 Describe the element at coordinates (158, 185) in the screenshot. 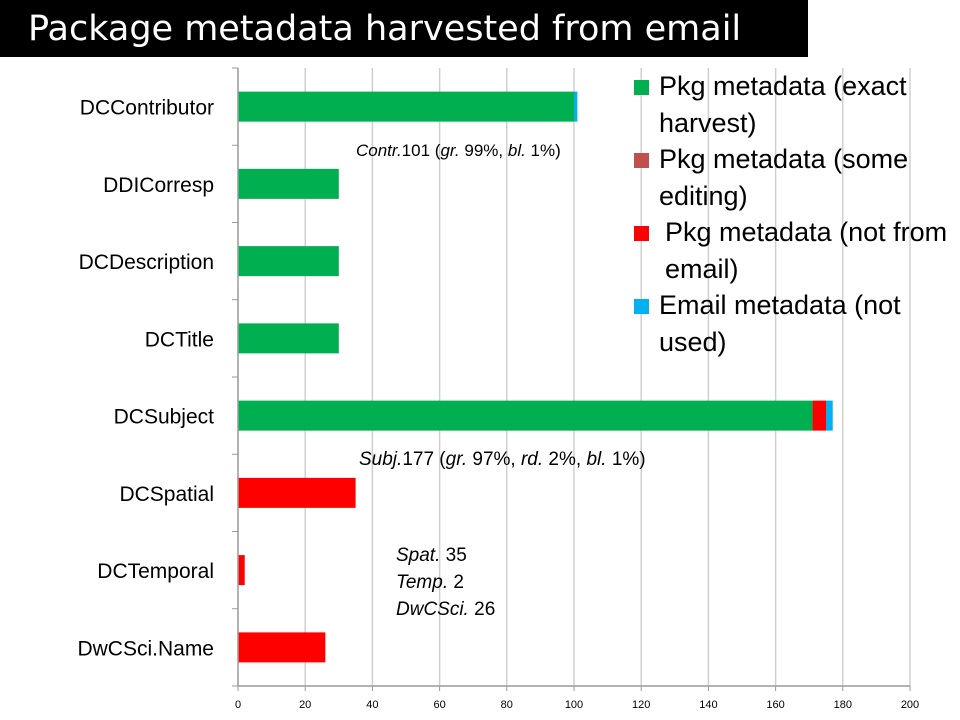

I see `category-label: DDICorresp` at that location.